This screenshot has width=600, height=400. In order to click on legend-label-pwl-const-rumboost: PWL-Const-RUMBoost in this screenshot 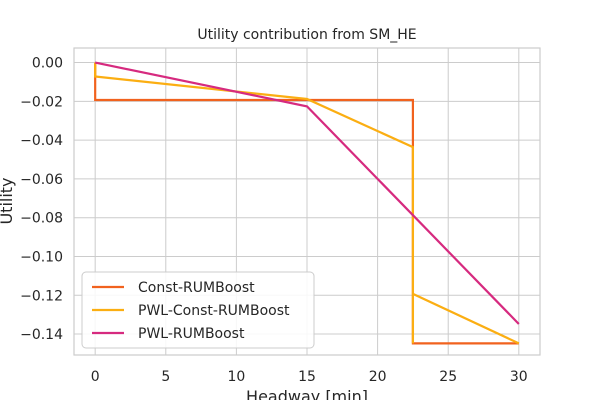, I will do `click(214, 311)`.